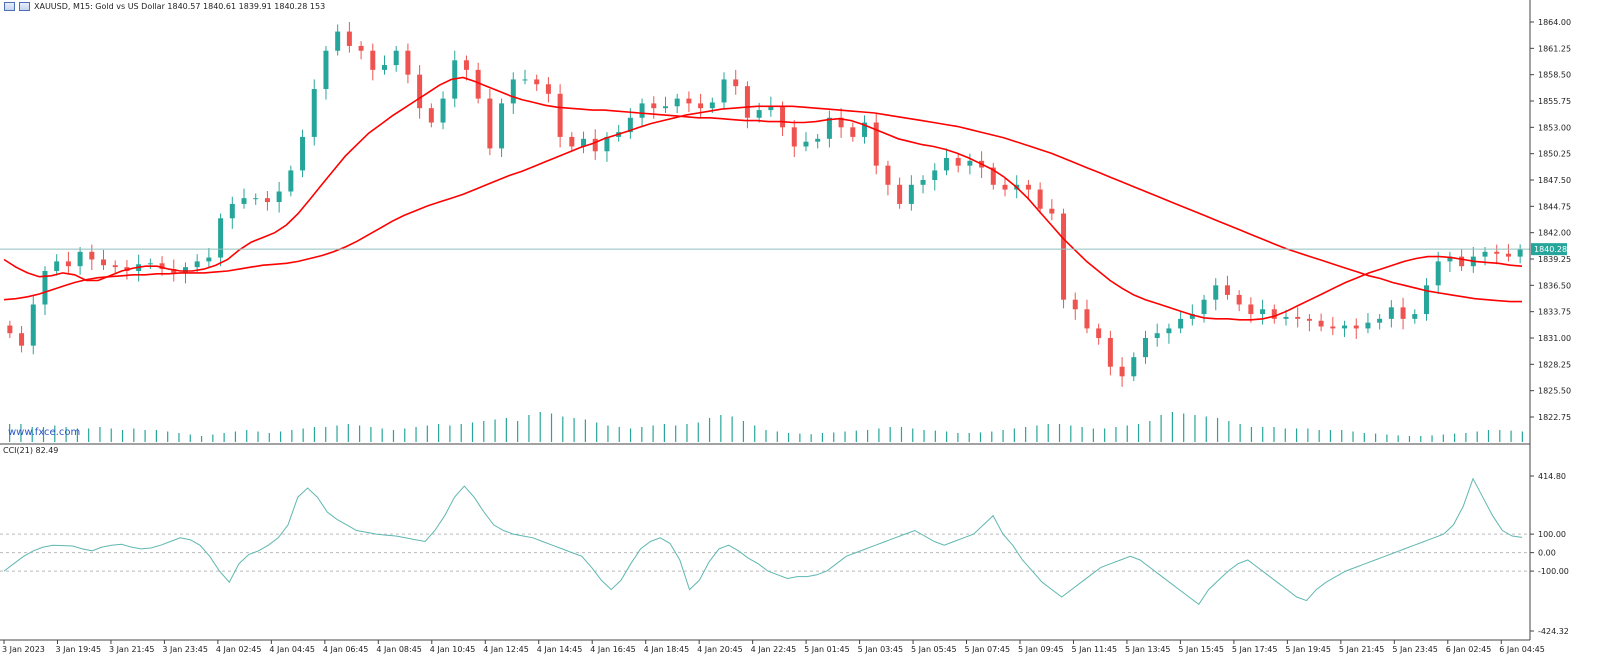  Describe the element at coordinates (1554, 364) in the screenshot. I see `price-tick-label: 1828.25` at that location.